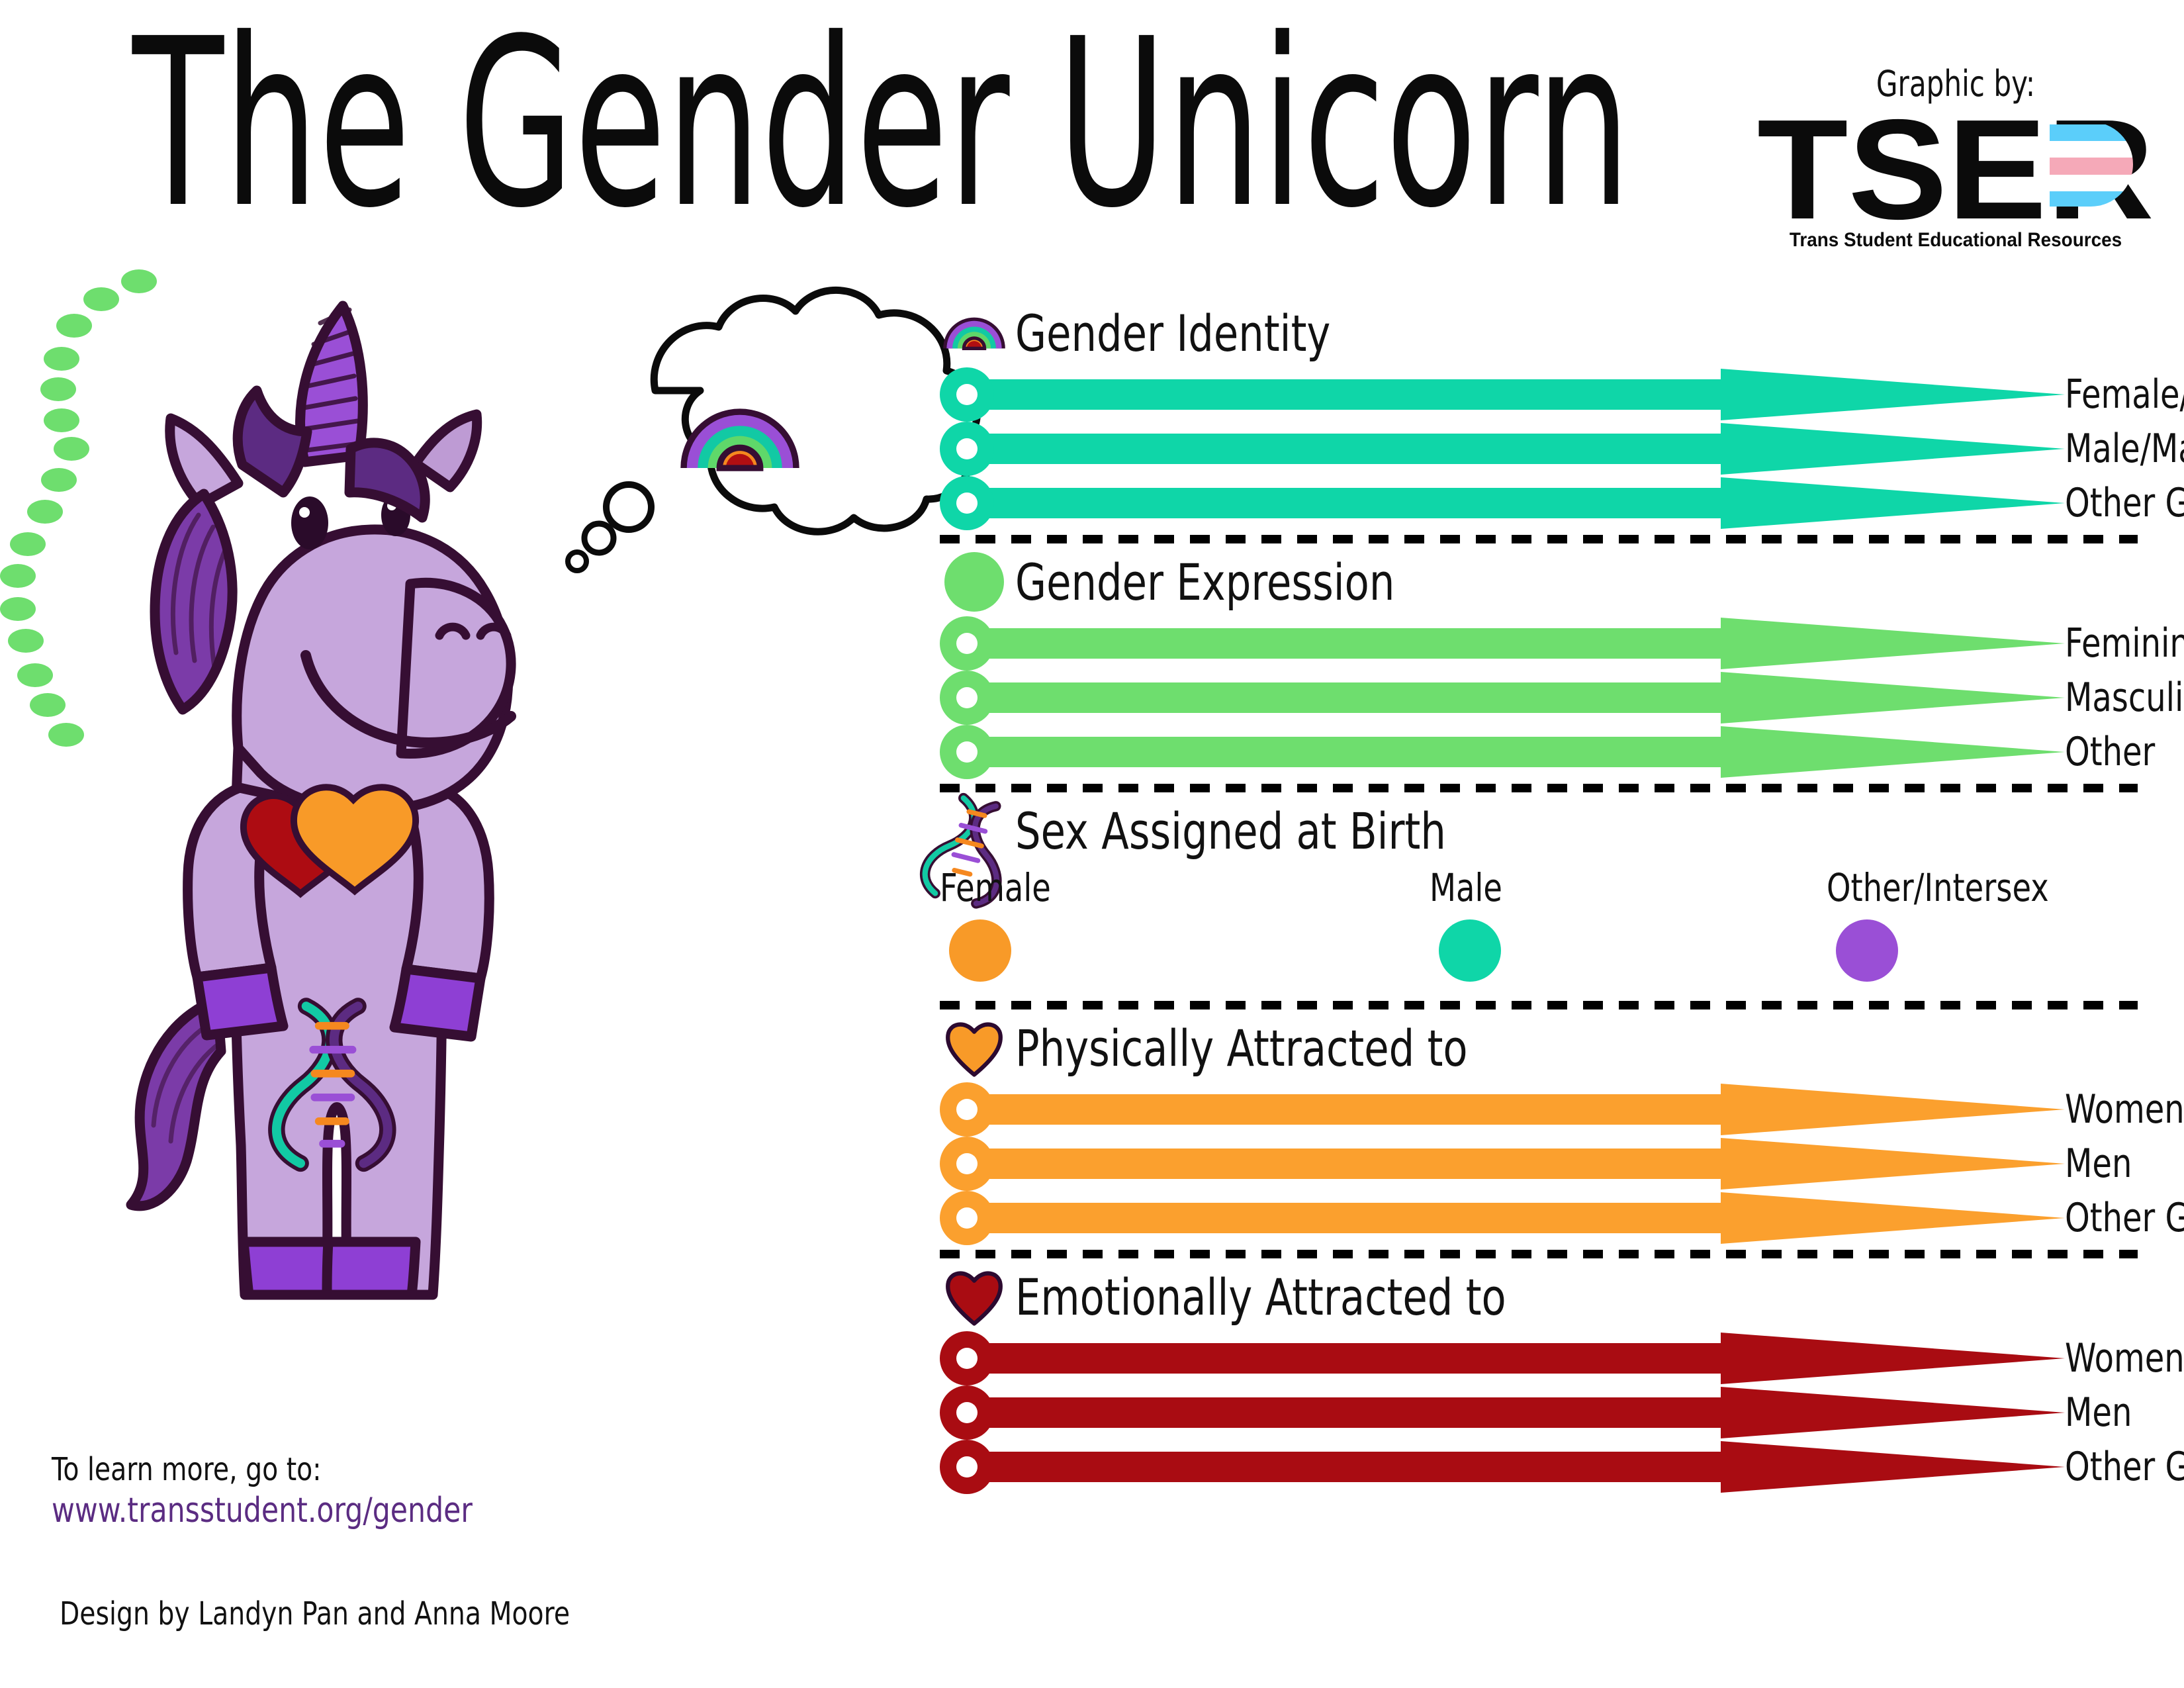 This screenshot has width=2184, height=1688. I want to click on unicorn-muzzle, so click(456, 668).